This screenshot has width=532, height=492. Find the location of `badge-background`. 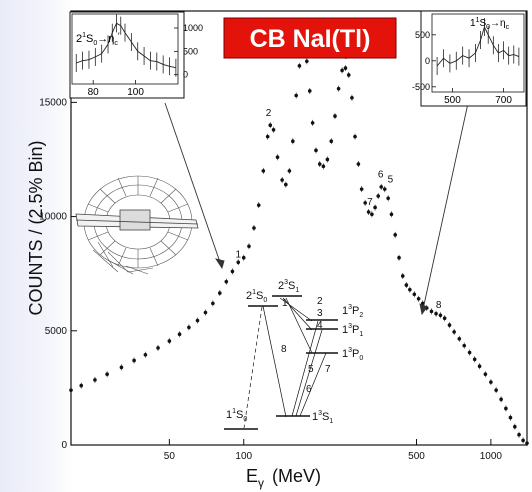

badge-background is located at coordinates (310, 38).